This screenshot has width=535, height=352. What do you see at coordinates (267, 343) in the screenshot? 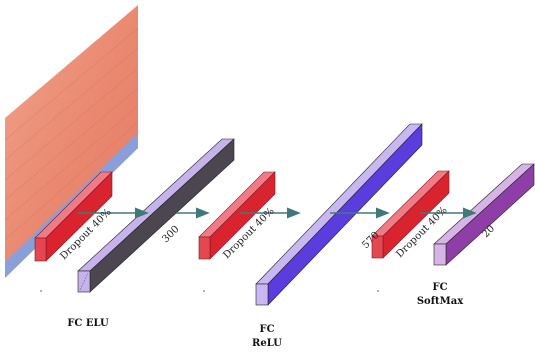
I see `fc-layer-2-subtitle: ReLU` at bounding box center [267, 343].